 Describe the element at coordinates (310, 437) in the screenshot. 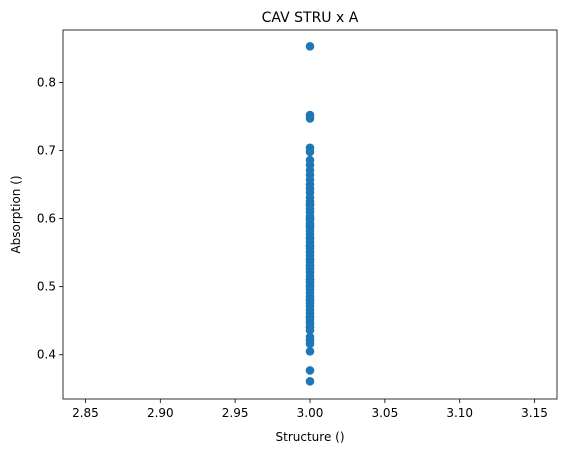

I see `x-axis-label: Structure ()` at that location.